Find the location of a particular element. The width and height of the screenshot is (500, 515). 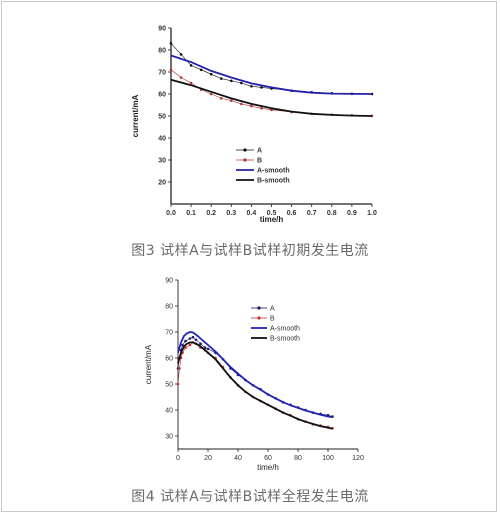

x-tick-label: 0.3 is located at coordinates (231, 213).